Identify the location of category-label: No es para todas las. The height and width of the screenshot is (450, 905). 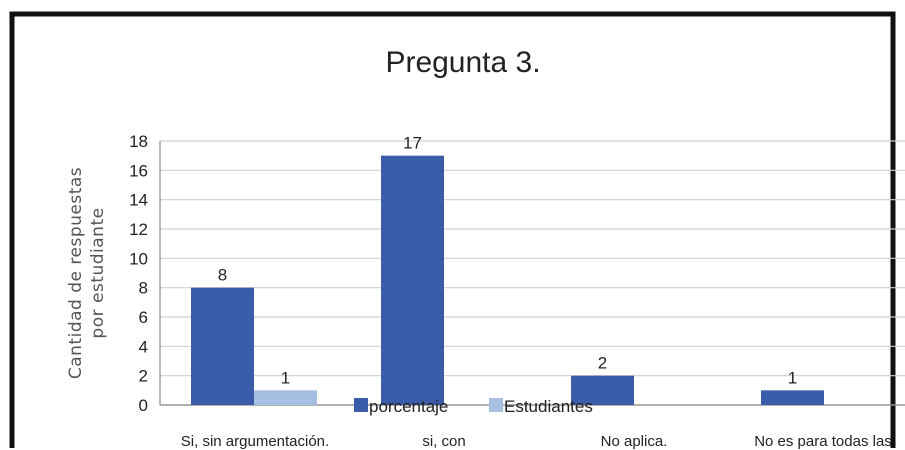
(823, 441).